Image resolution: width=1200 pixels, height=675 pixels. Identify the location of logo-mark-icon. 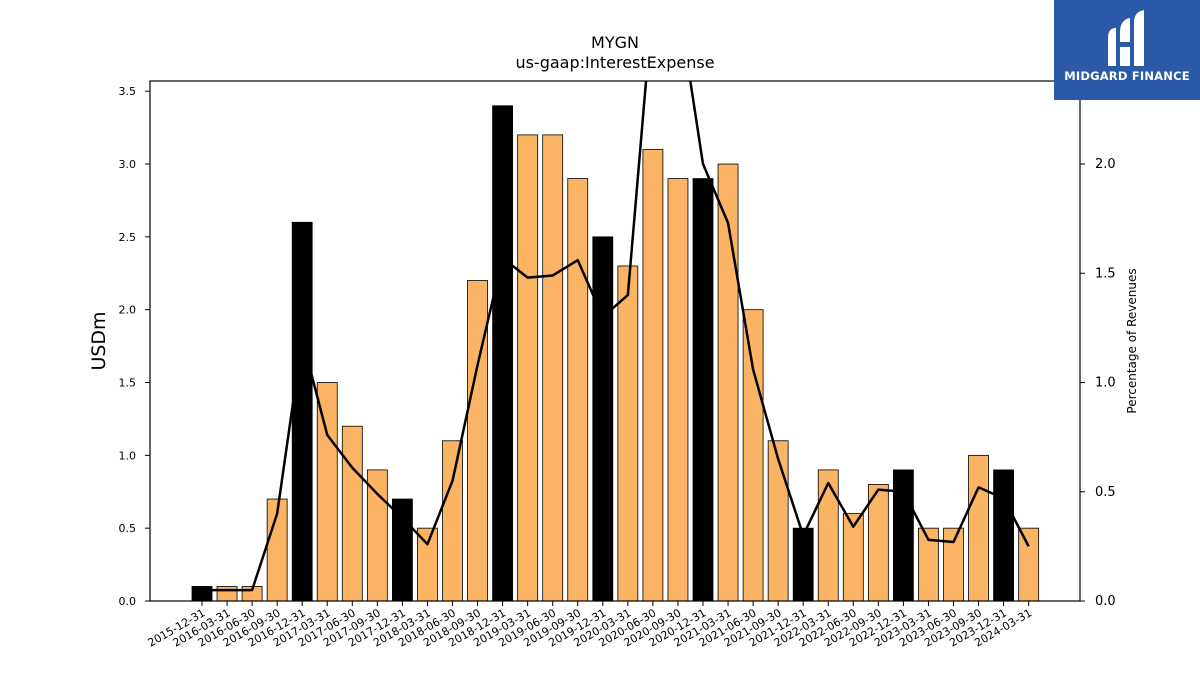
(1126, 38).